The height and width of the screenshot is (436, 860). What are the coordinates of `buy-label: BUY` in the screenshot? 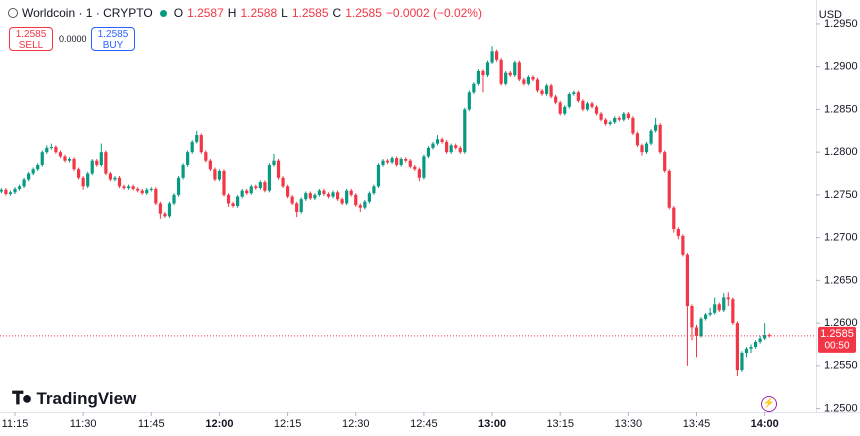 It's located at (113, 45).